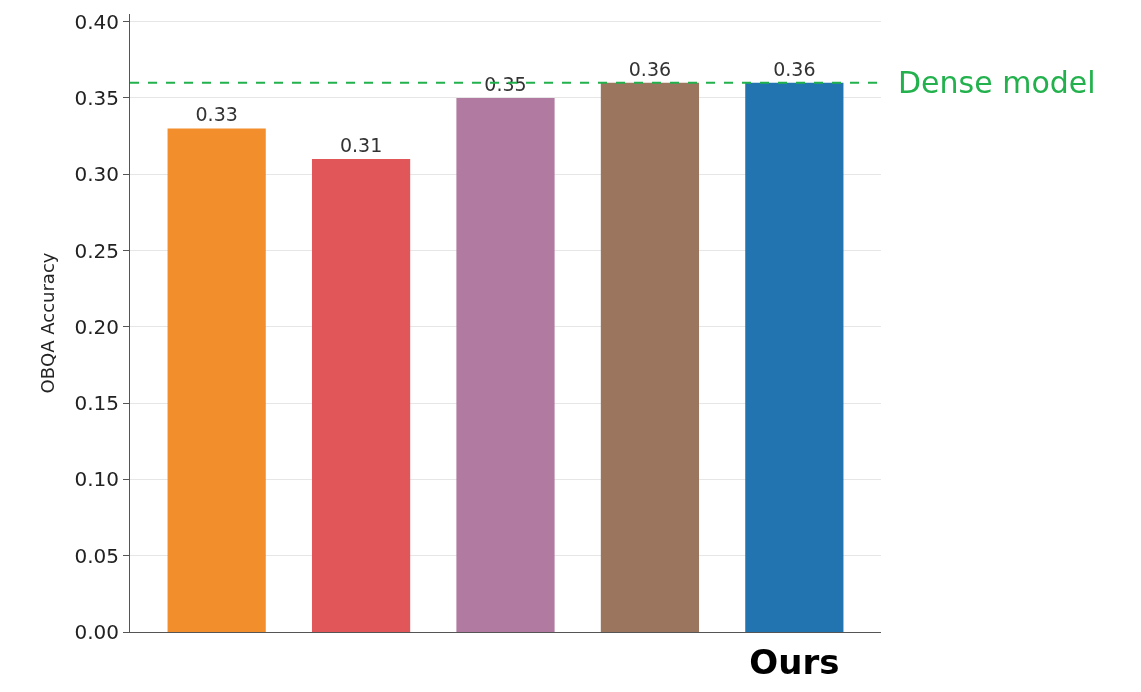 Image resolution: width=1141 pixels, height=692 pixels. Describe the element at coordinates (361, 144) in the screenshot. I see `data-label: 0.31` at that location.